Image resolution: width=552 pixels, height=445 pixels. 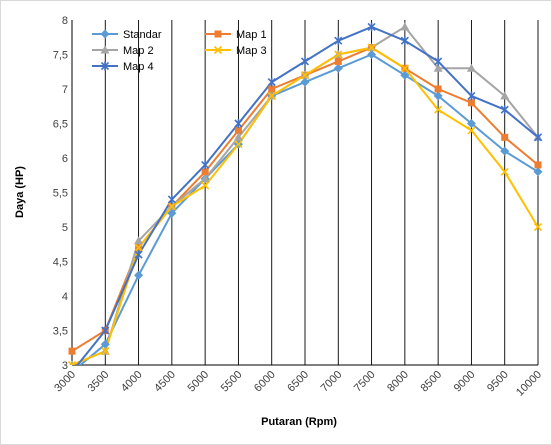 I want to click on y-tick-label: 5,5, so click(x=60, y=194).